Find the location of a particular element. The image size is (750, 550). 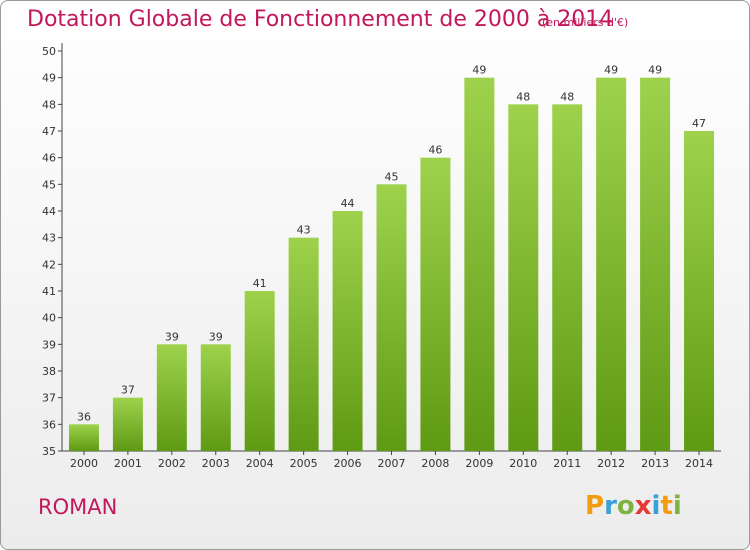

x-tick-label: 2005 is located at coordinates (304, 463).